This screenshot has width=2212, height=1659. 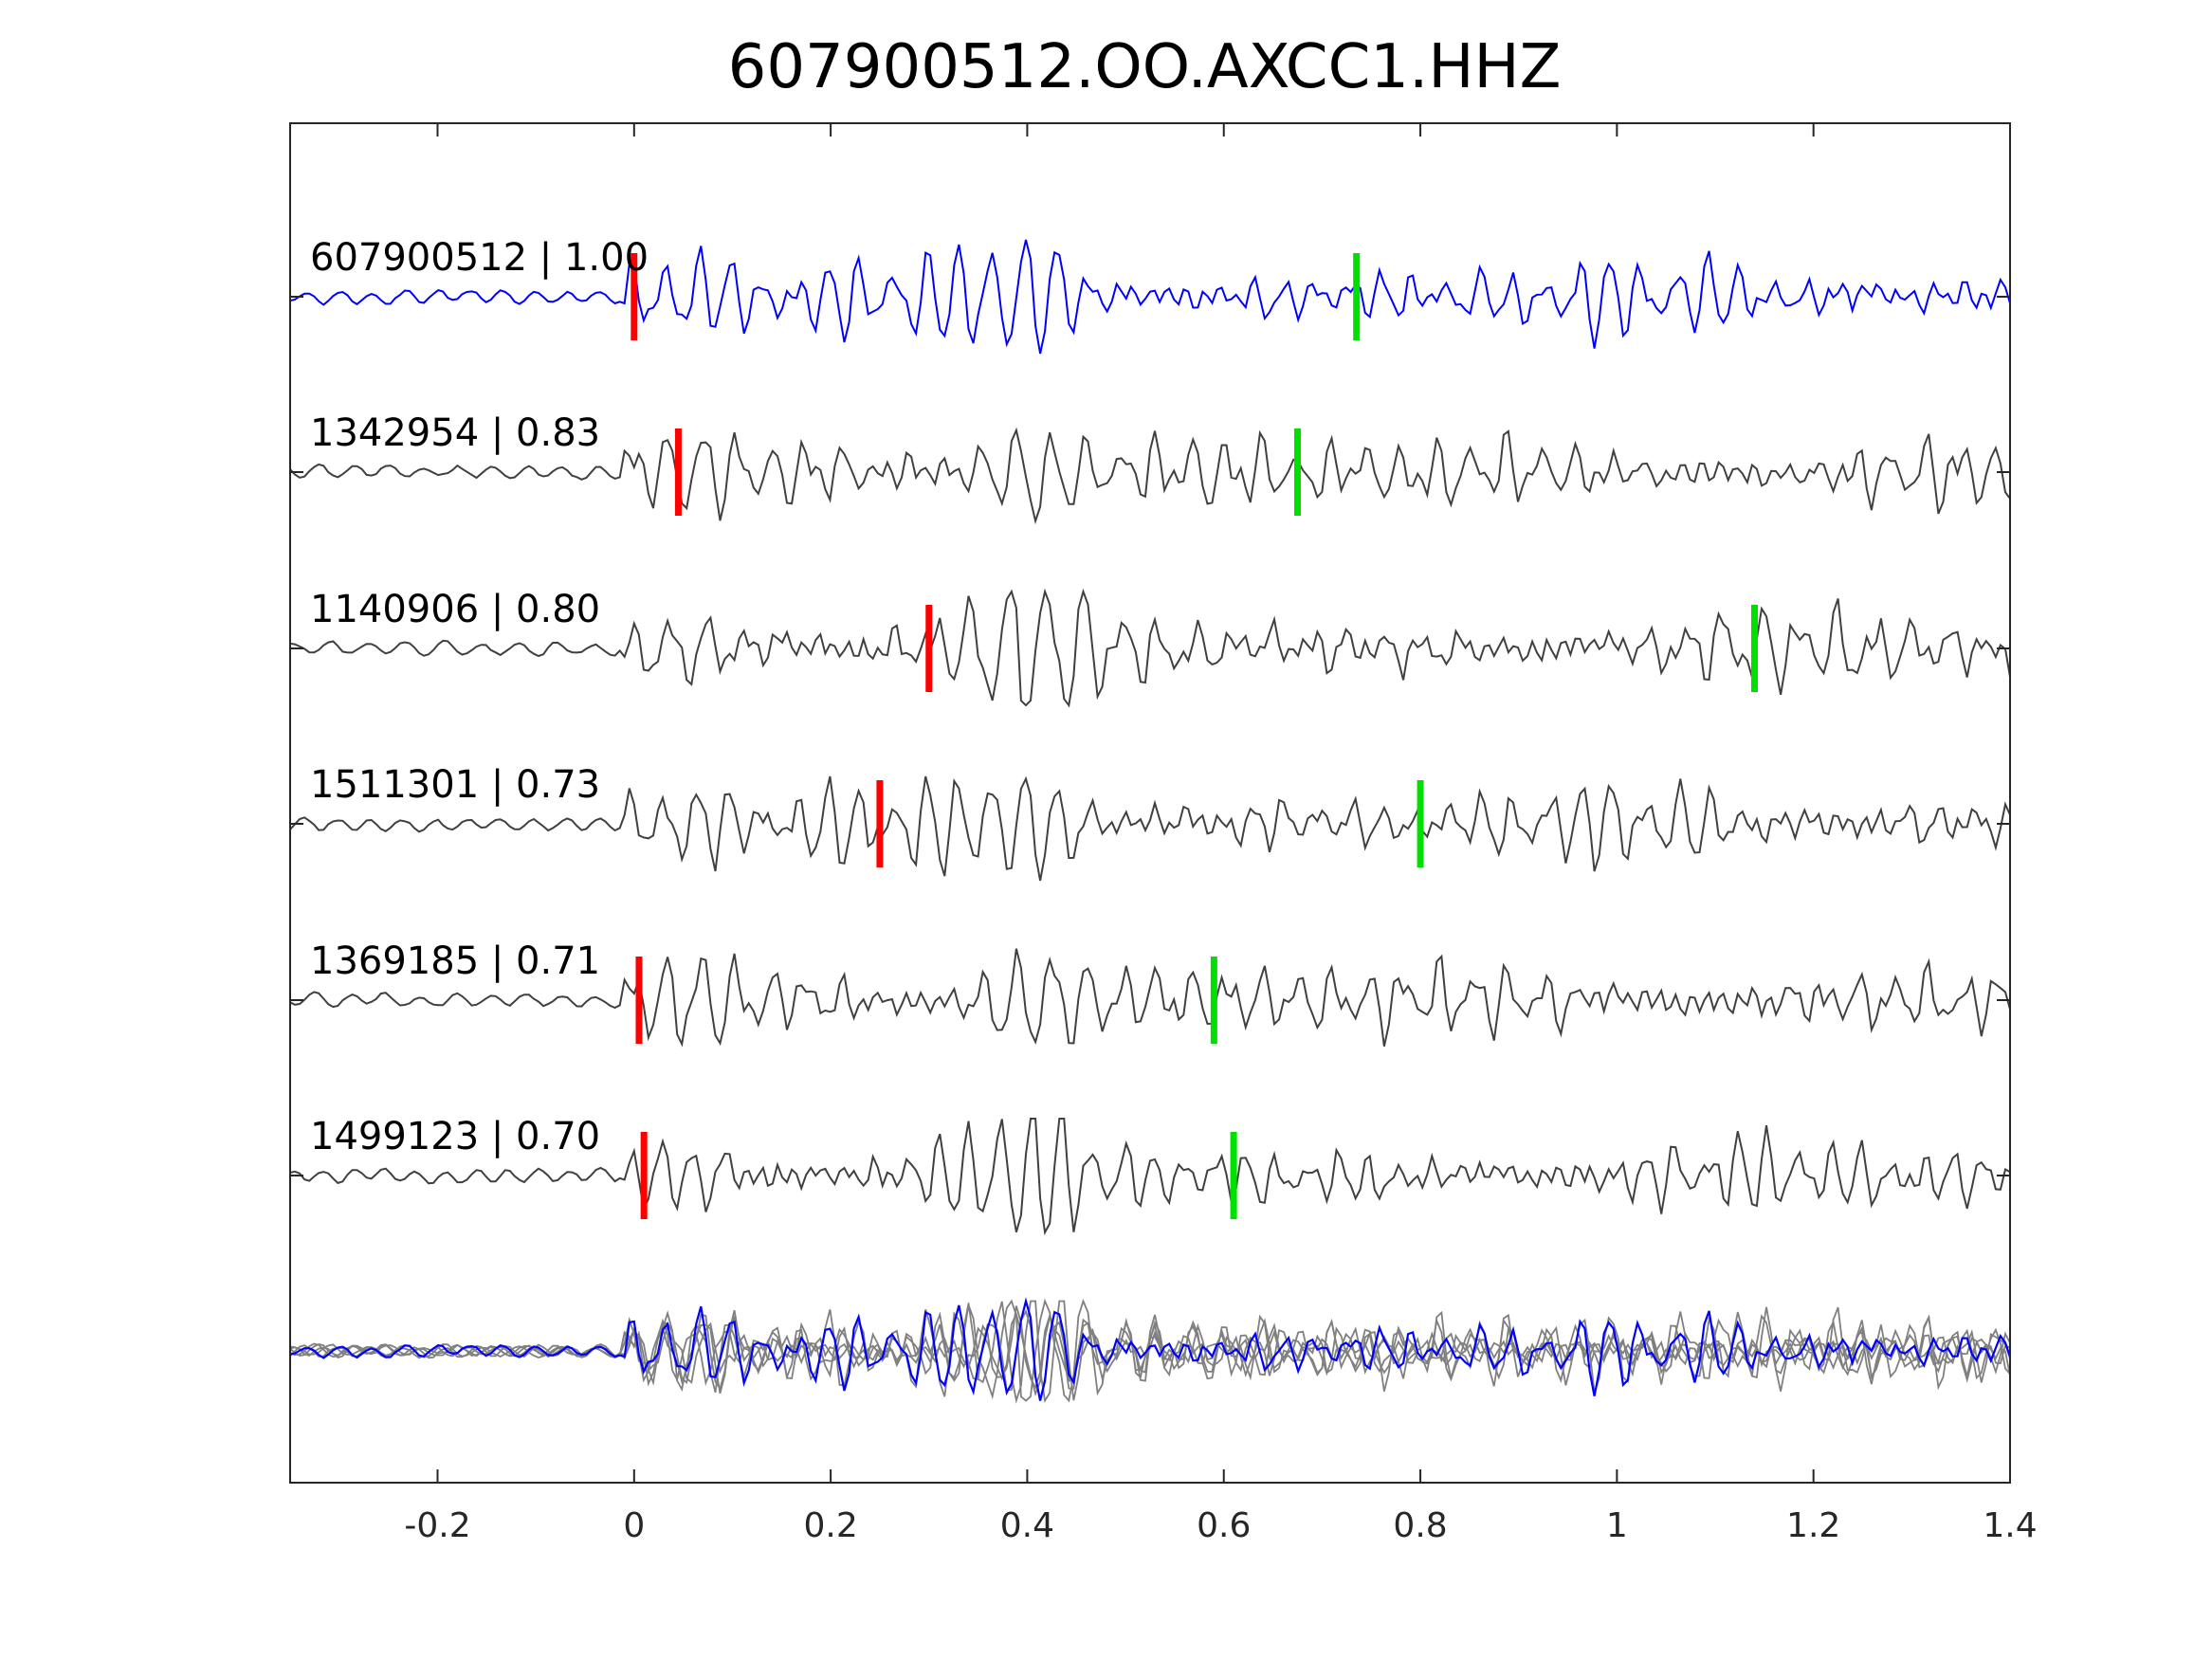 What do you see at coordinates (2010, 1525) in the screenshot?
I see `x-tick-label: 1.4` at bounding box center [2010, 1525].